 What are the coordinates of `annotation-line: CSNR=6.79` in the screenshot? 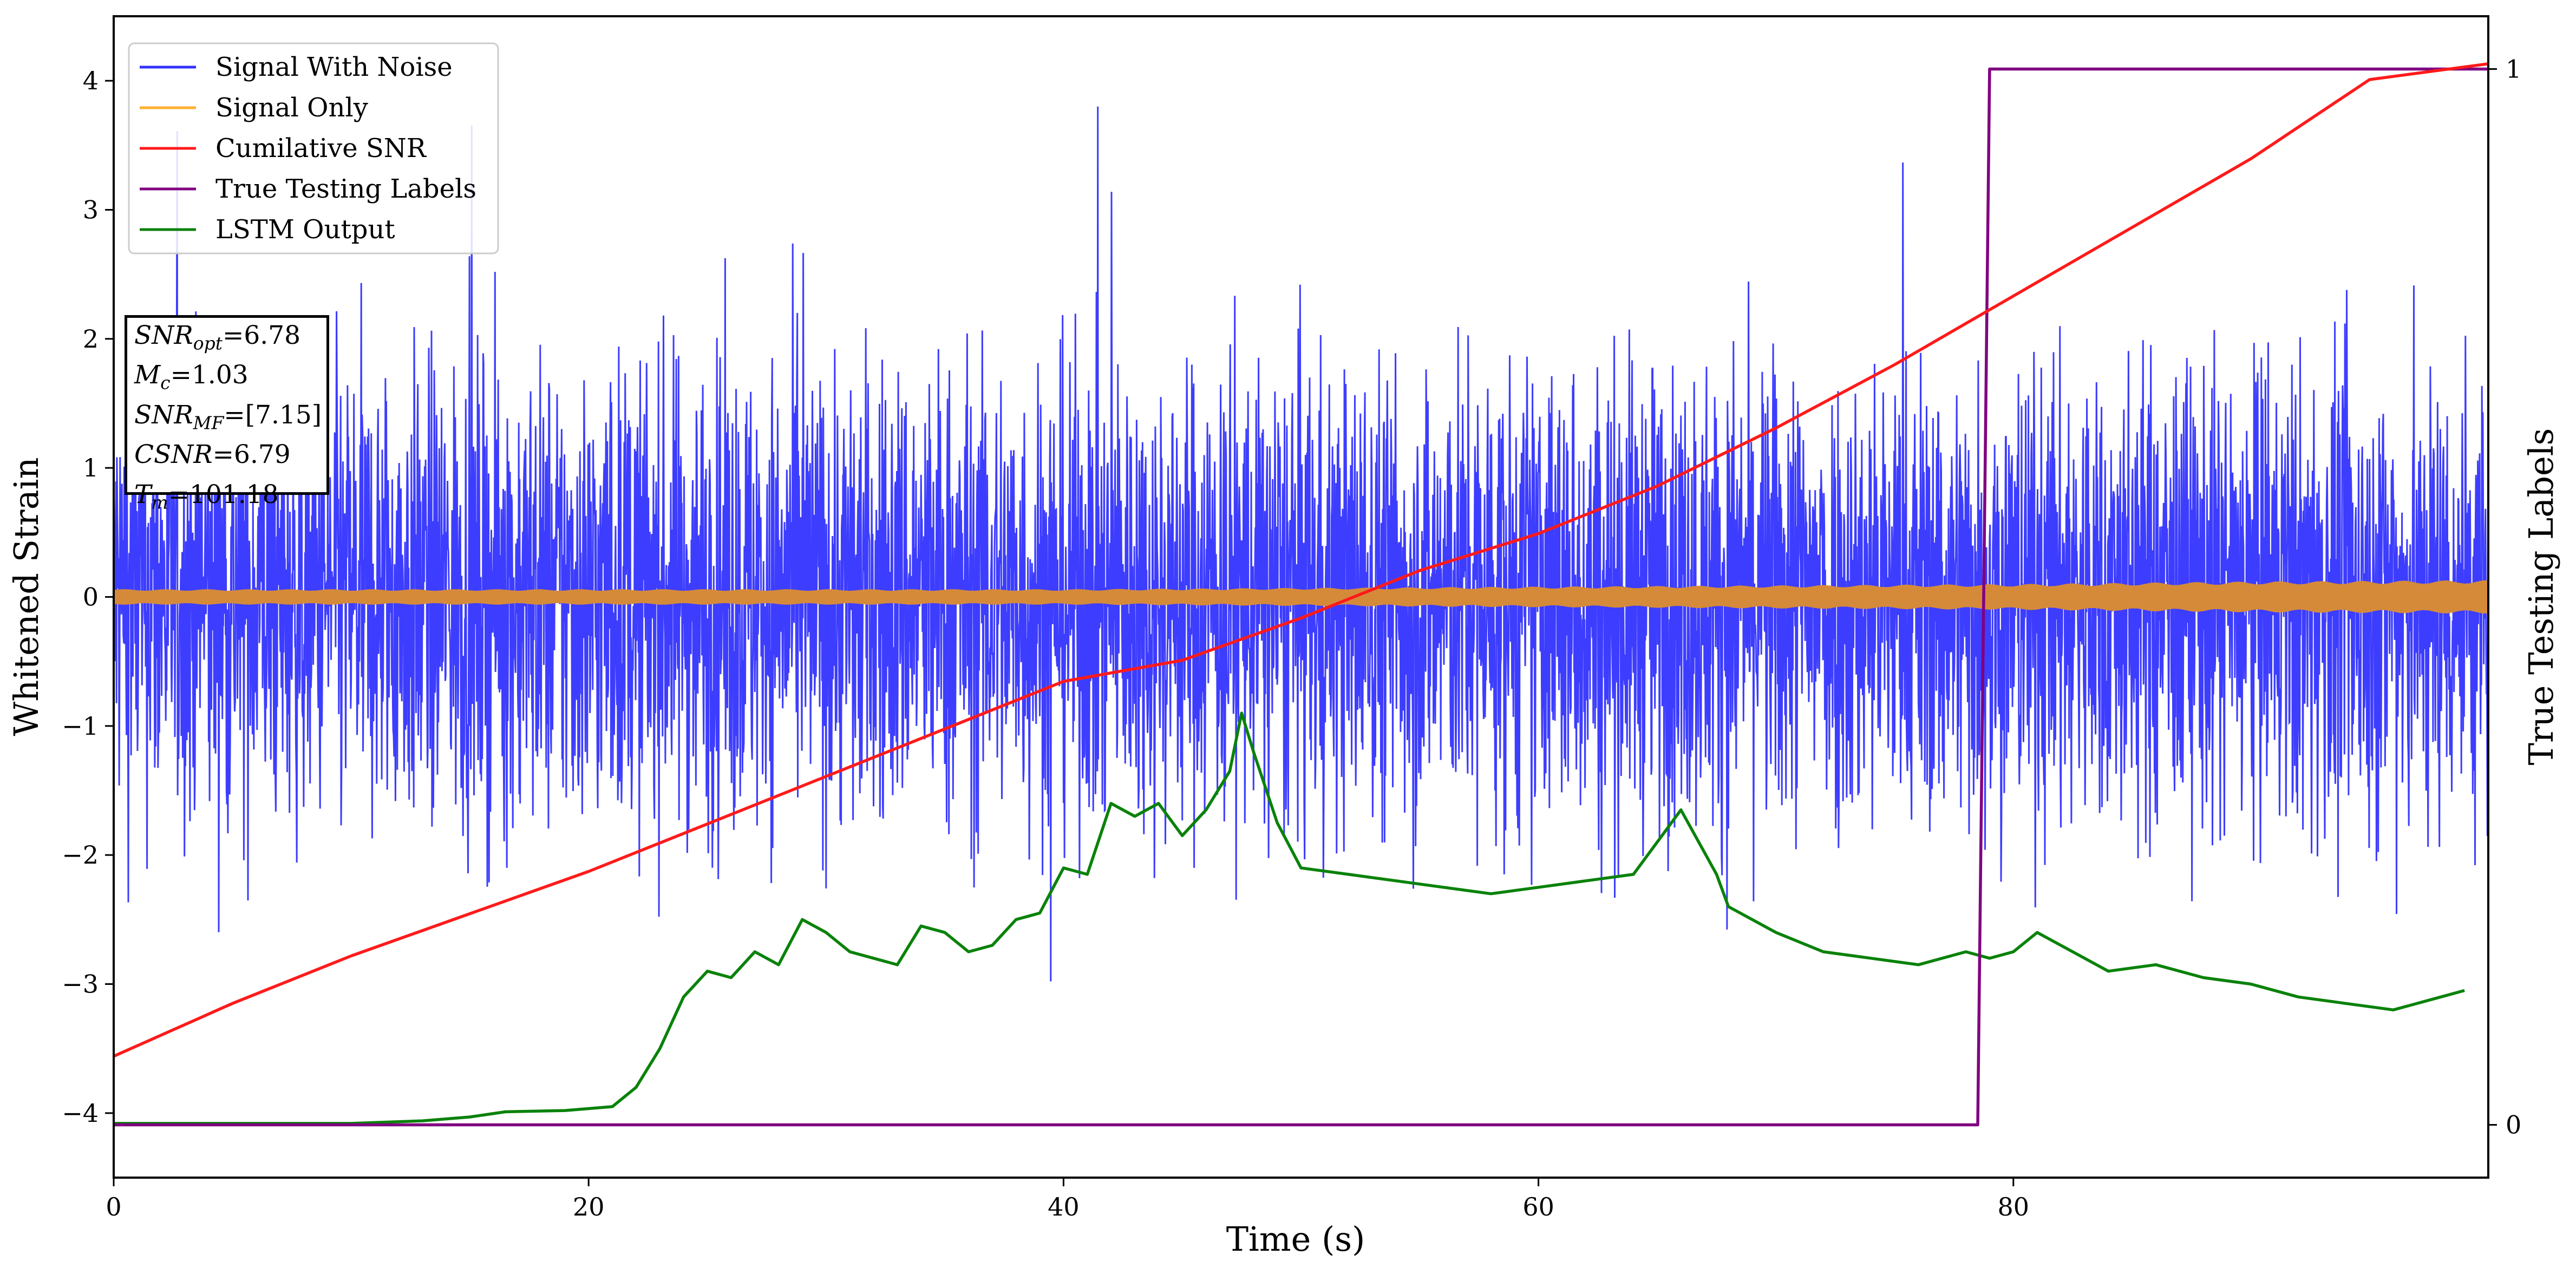 It's located at (212, 455).